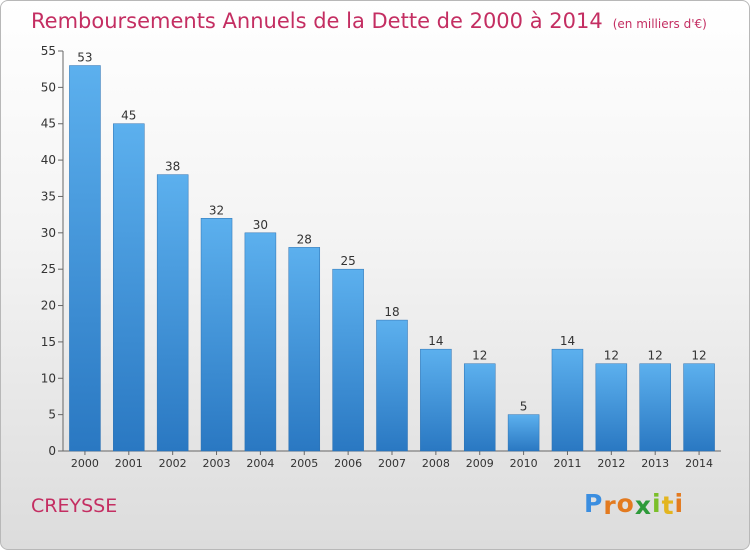 The height and width of the screenshot is (550, 750). I want to click on y-tick-label: 10, so click(48, 378).